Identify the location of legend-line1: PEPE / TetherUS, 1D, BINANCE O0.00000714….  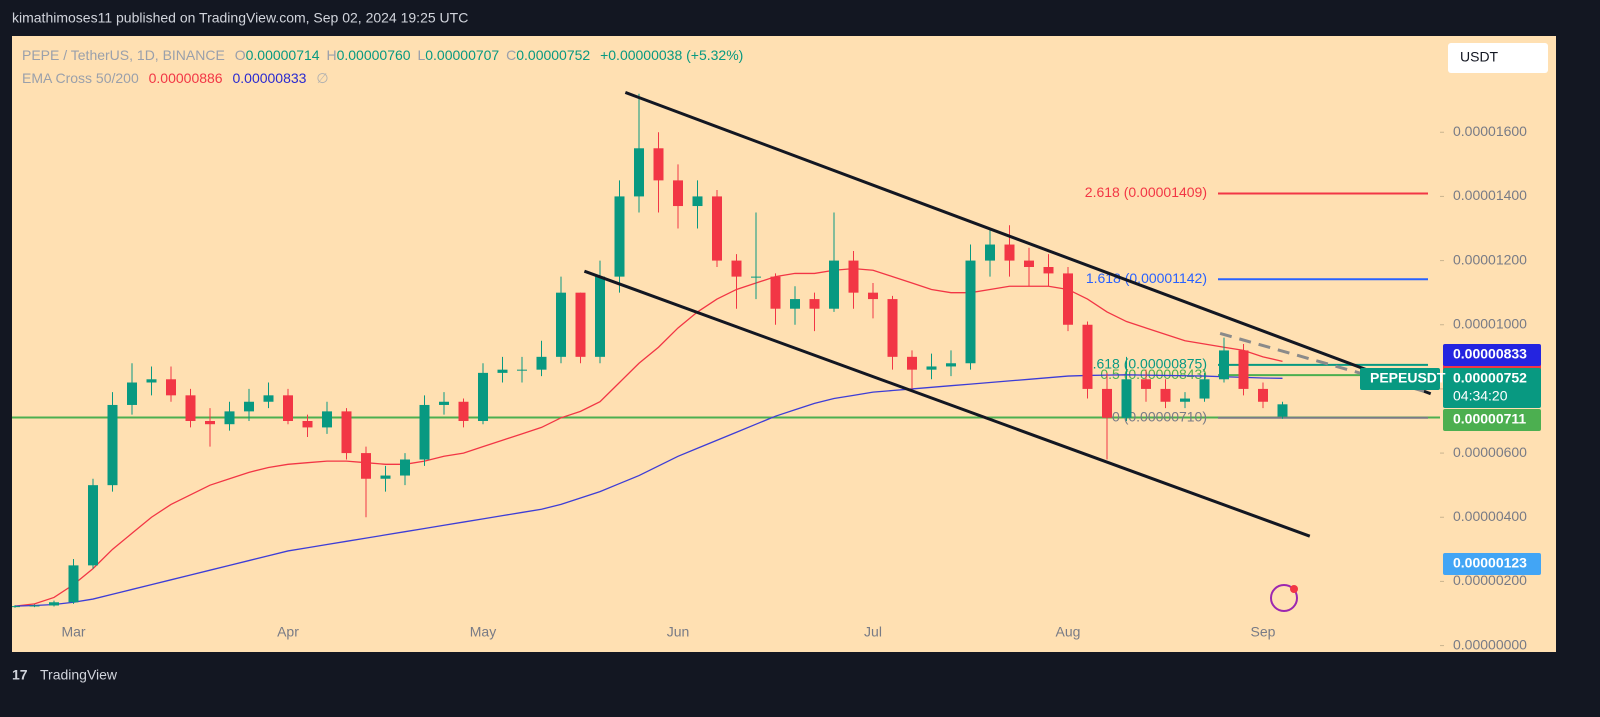
(382, 55).